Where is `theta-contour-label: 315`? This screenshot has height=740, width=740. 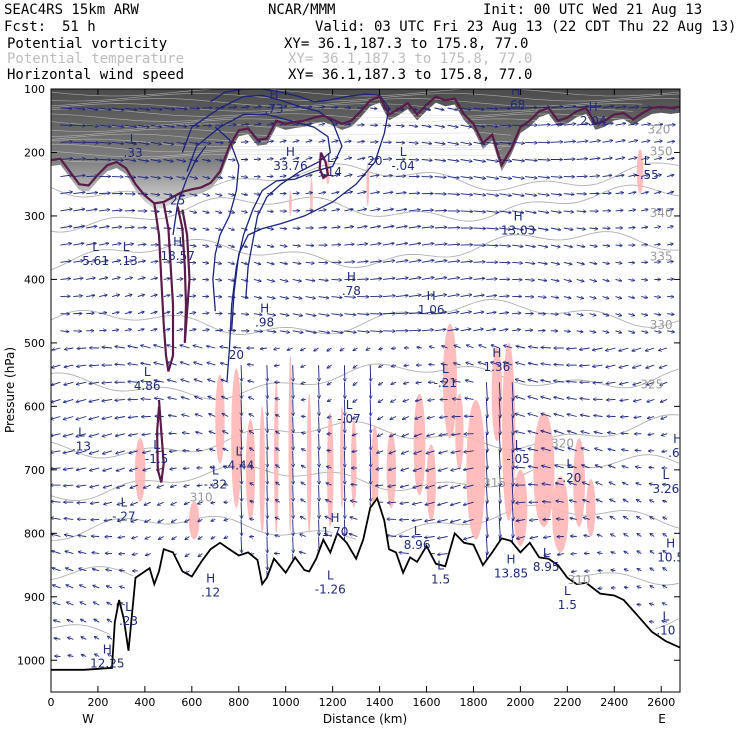
theta-contour-label: 315 is located at coordinates (494, 483).